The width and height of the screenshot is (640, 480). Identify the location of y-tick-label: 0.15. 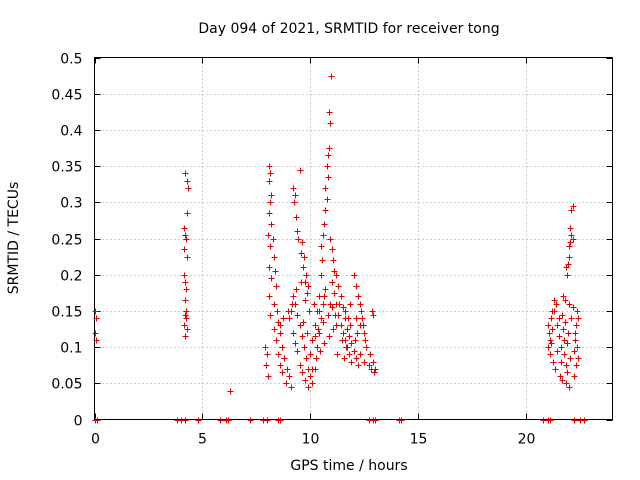
(66, 313).